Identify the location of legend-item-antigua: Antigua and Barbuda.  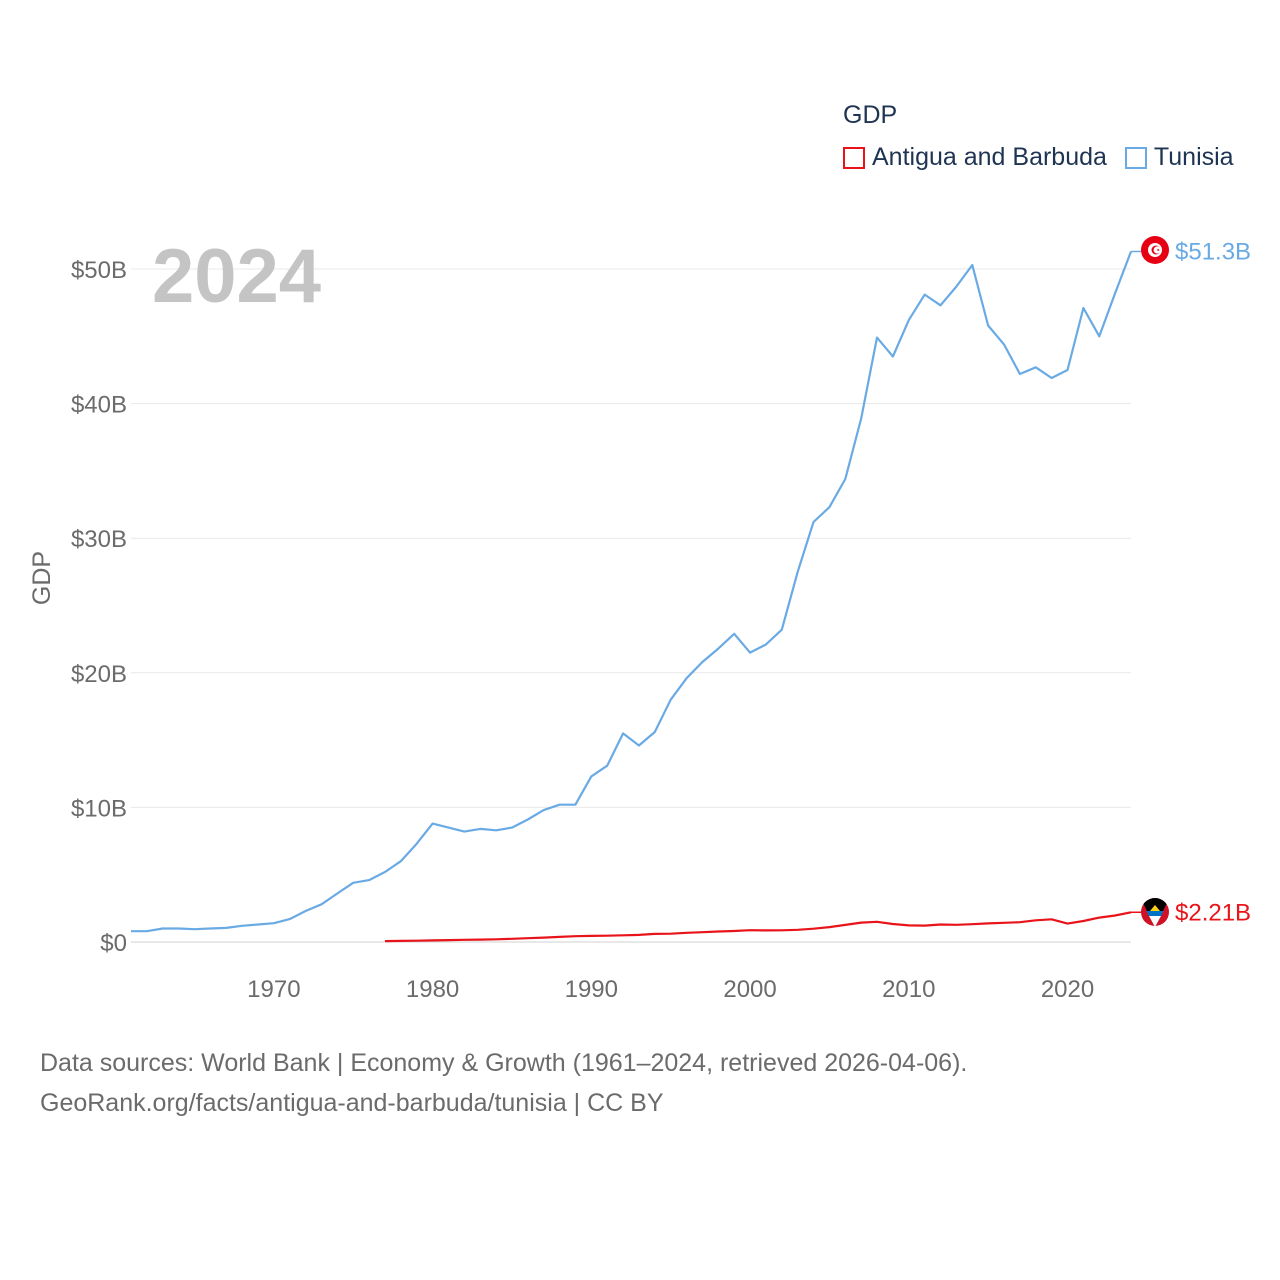
(975, 157).